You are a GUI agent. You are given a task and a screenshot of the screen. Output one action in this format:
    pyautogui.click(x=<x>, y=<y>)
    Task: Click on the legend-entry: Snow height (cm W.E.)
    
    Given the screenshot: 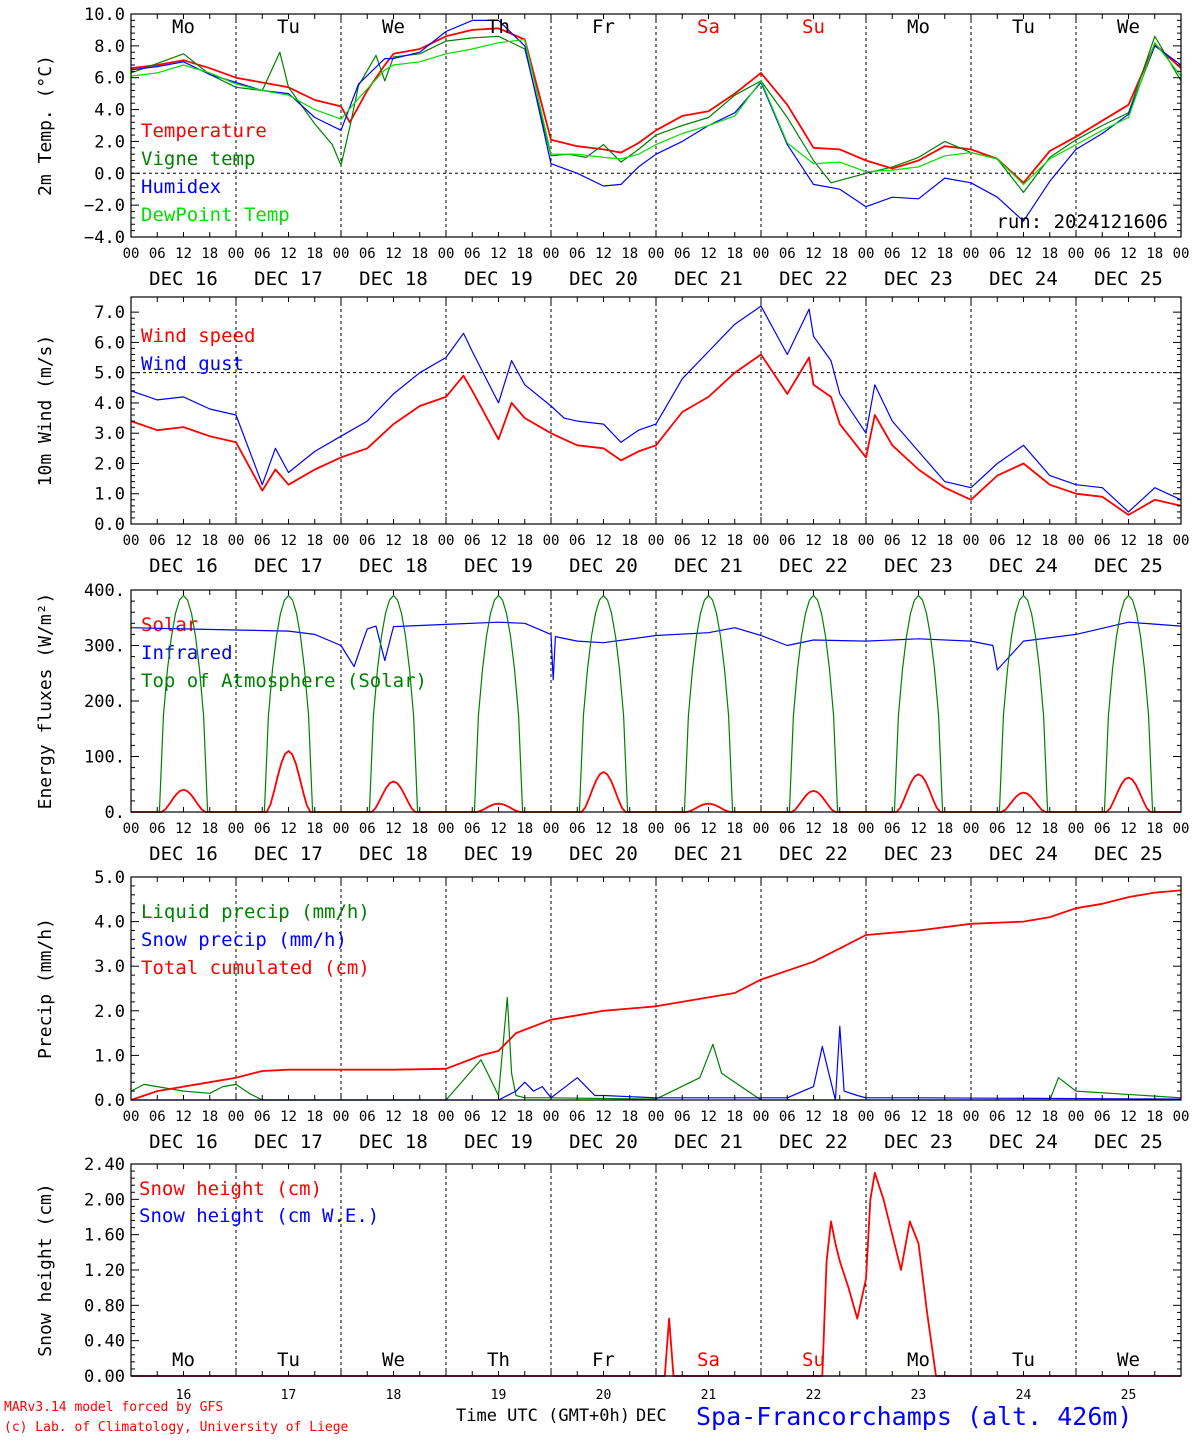 What is the action you would take?
    pyautogui.click(x=259, y=1216)
    